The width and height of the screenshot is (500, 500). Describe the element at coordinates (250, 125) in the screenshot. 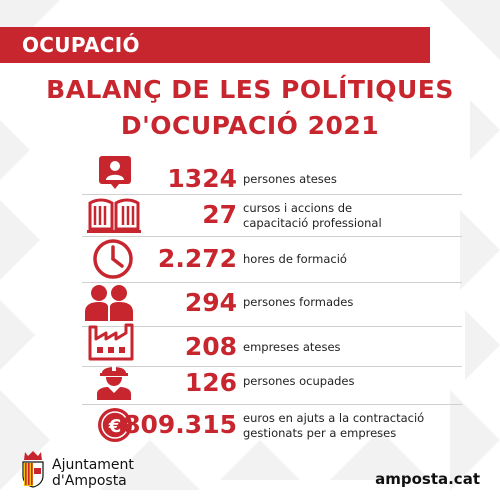

I see `title-line-2: D'OCUPACIÓ 2021` at that location.